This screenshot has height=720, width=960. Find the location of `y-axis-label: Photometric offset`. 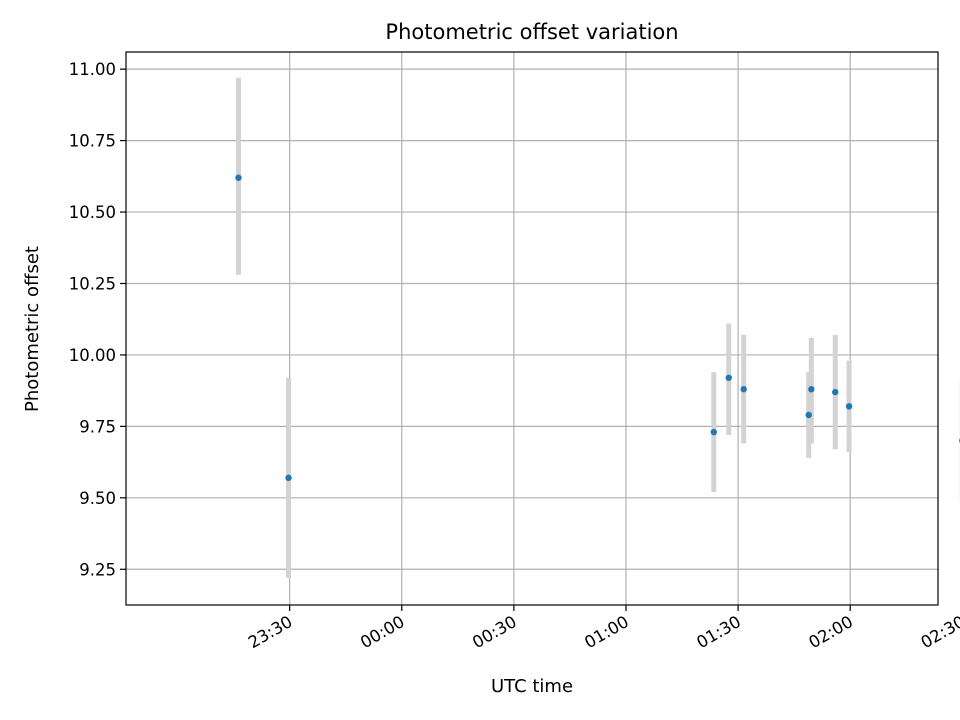

y-axis-label: Photometric offset is located at coordinates (32, 329).